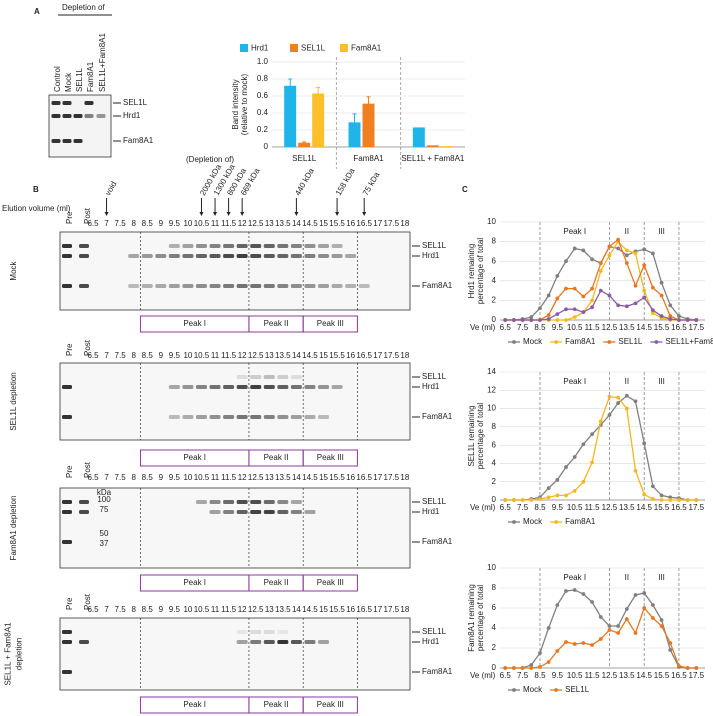  What do you see at coordinates (323, 223) in the screenshot?
I see `volume-label: 15` at bounding box center [323, 223].